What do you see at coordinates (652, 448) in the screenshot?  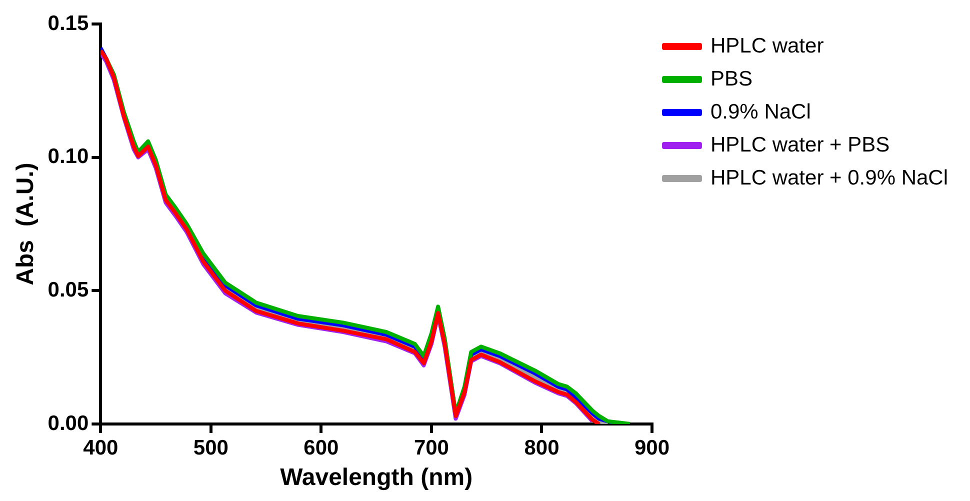 I see `x-tick-label: 900` at bounding box center [652, 448].